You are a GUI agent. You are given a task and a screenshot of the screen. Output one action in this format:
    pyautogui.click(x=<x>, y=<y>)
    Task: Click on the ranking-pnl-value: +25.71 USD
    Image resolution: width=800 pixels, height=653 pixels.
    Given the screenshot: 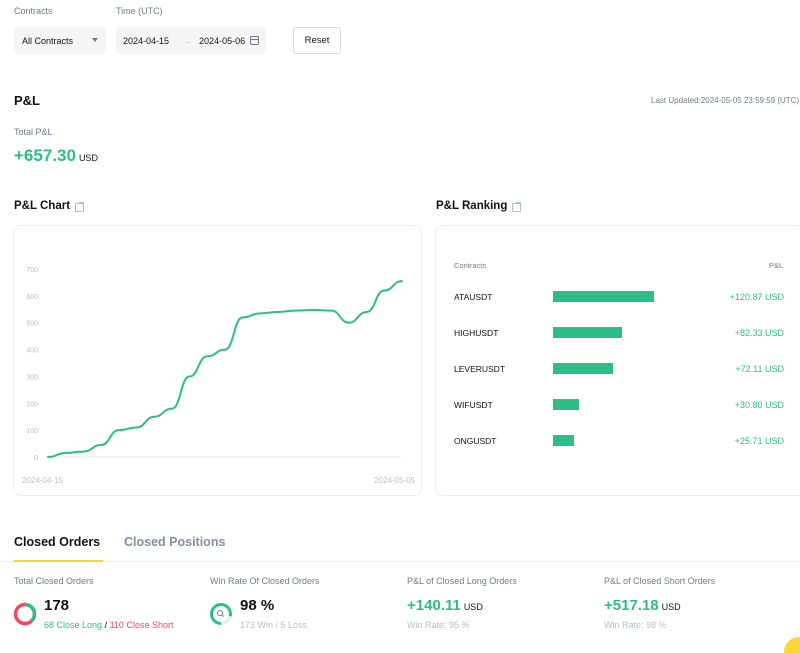 What is the action you would take?
    pyautogui.click(x=759, y=441)
    